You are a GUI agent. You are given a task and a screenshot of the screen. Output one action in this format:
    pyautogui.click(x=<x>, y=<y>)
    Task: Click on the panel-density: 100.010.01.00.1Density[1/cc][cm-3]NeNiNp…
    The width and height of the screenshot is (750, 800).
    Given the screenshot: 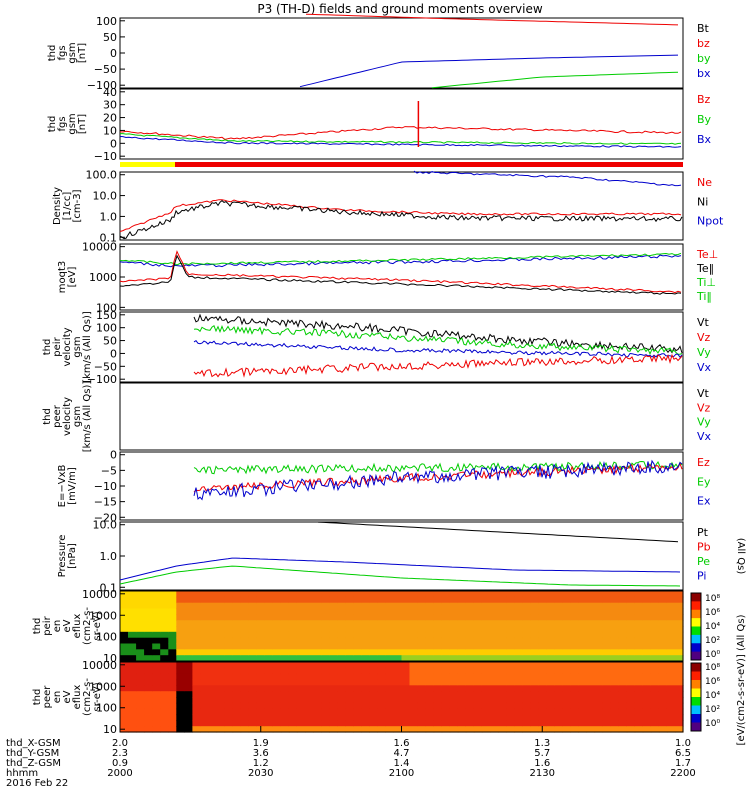 What is the action you would take?
    pyautogui.click(x=388, y=207)
    